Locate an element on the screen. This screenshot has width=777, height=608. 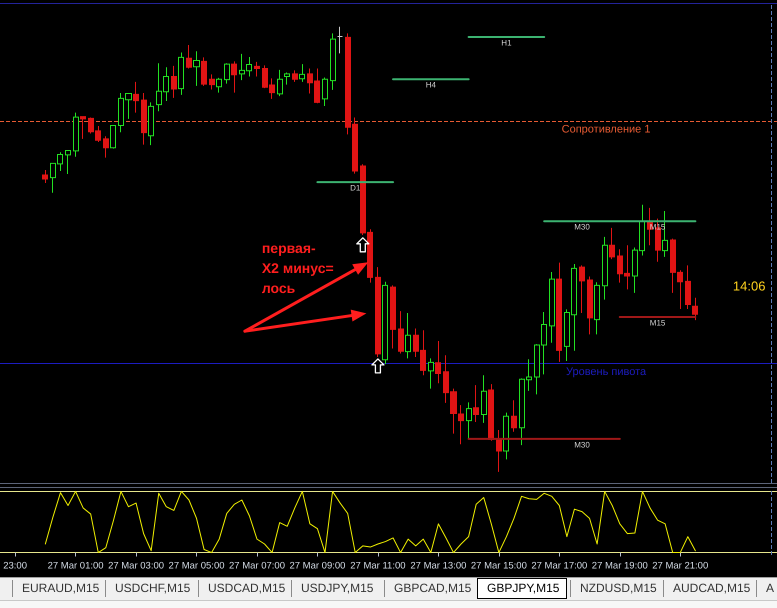
ref-line-label: Сопротивление 1 is located at coordinates (606, 130).